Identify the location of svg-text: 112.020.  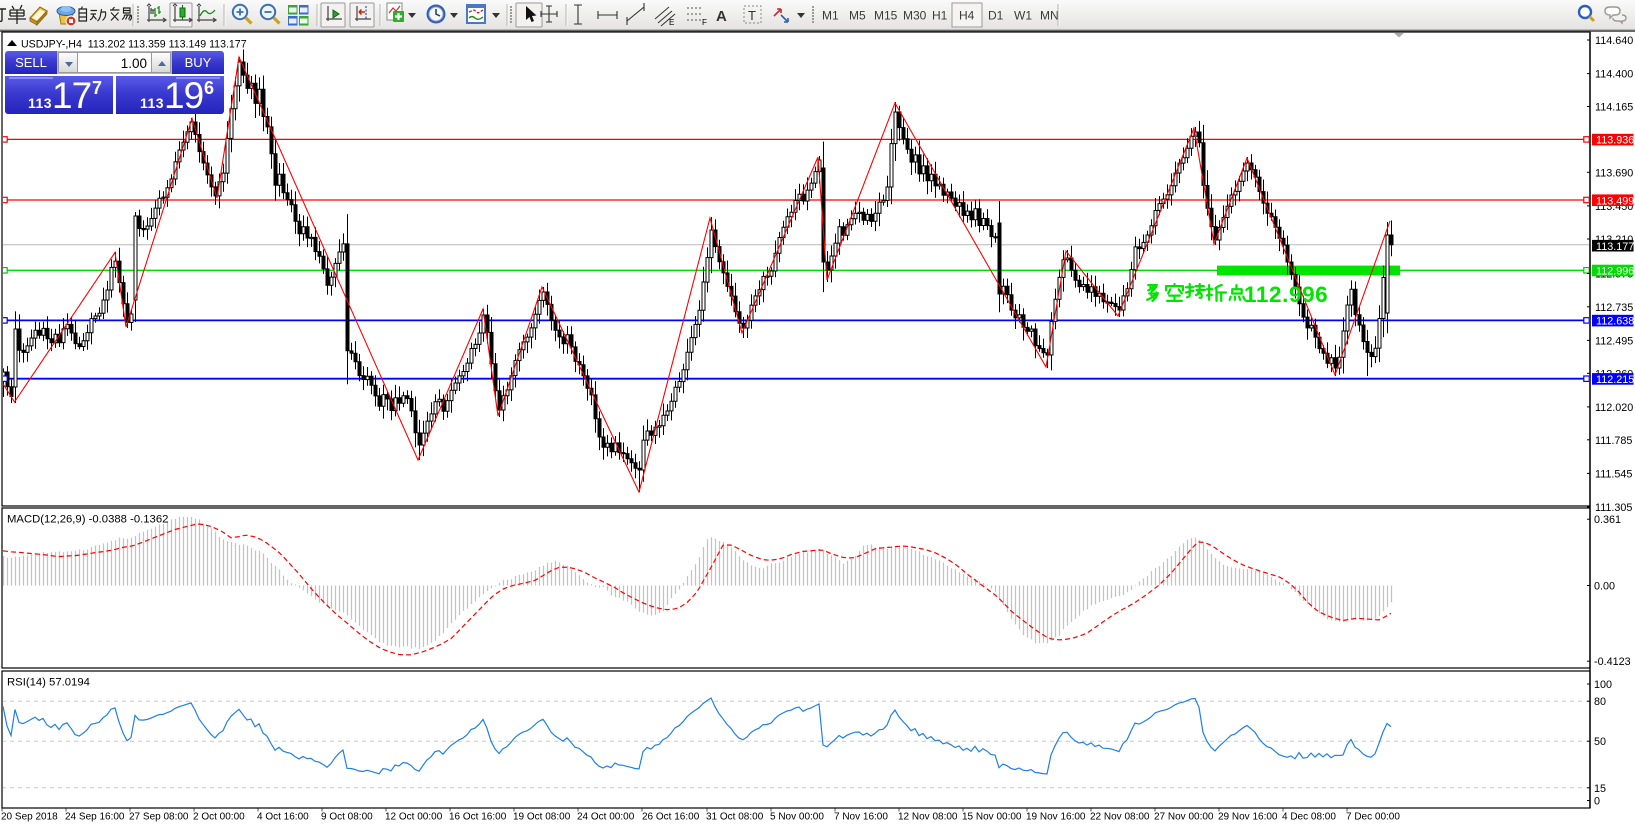
(1614, 408).